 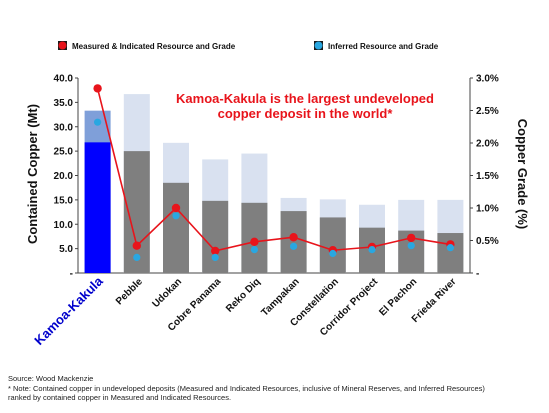 I want to click on y-tick-label: 35.0, so click(x=64, y=103).